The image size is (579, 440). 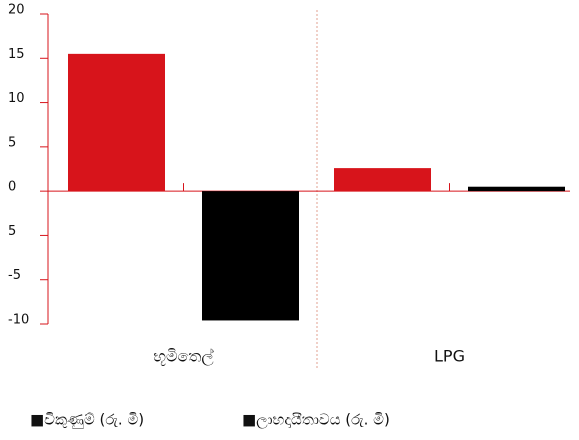 What do you see at coordinates (316, 420) in the screenshot?
I see `legend-entry: ■ලාභදායීතාවය (රු. මි)` at bounding box center [316, 420].